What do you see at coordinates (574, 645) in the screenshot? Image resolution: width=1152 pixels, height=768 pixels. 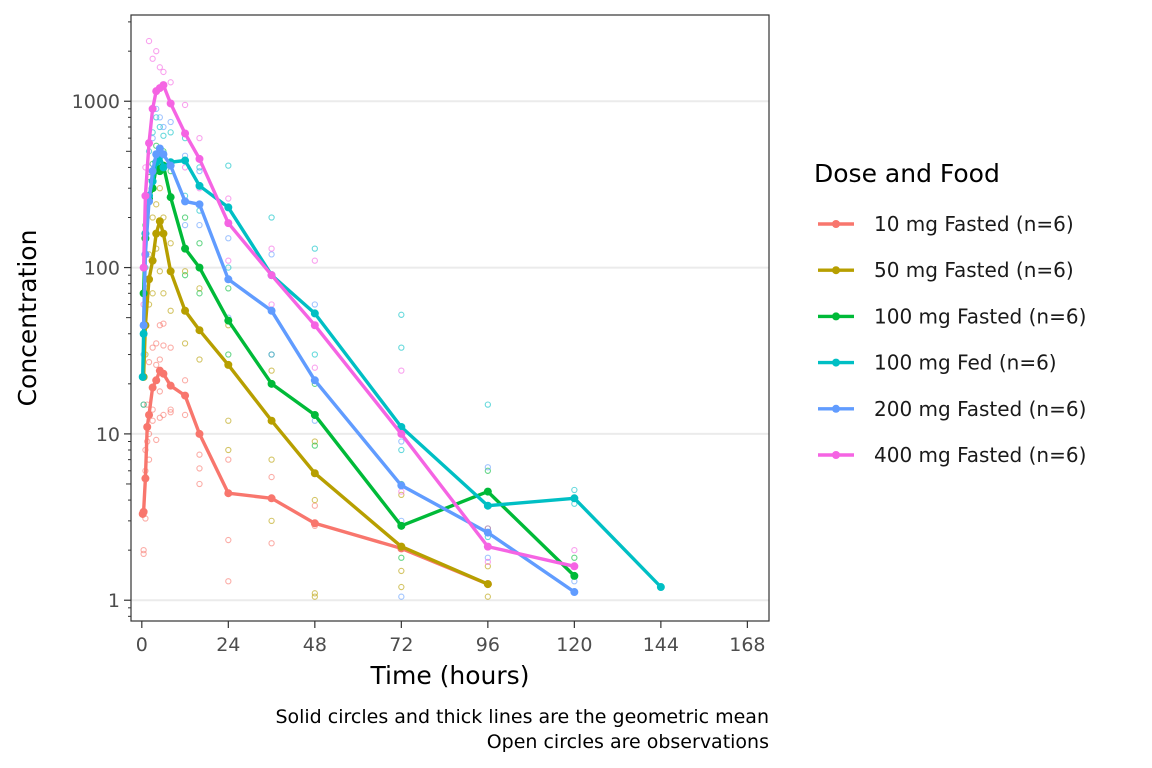 I see `x-tick-label: 120` at bounding box center [574, 645].